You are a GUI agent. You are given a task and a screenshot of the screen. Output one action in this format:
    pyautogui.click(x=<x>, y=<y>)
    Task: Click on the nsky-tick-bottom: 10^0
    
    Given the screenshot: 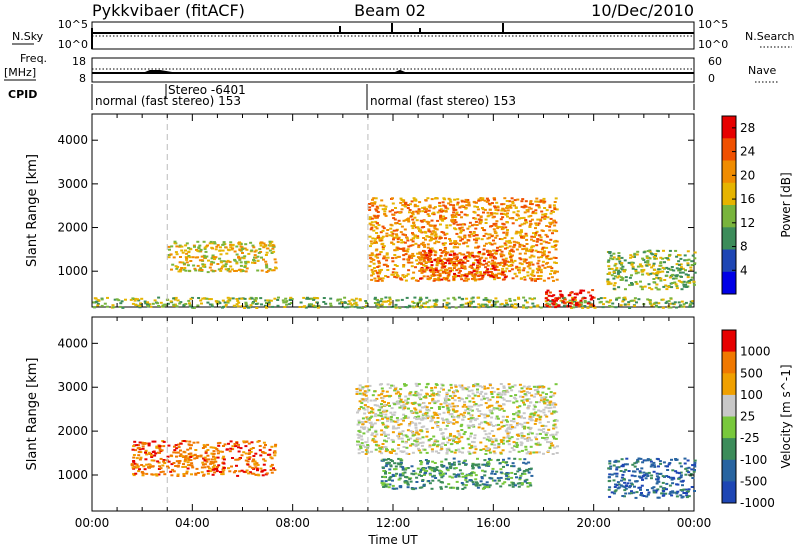 What is the action you would take?
    pyautogui.click(x=73, y=44)
    